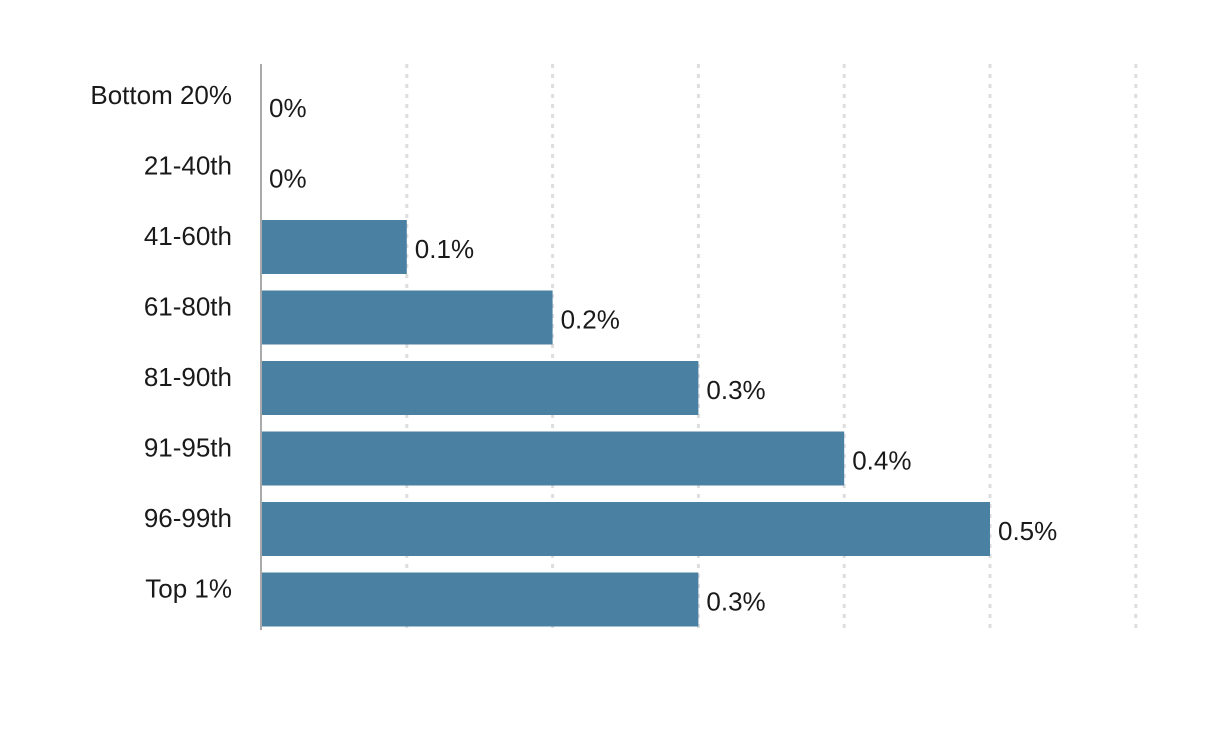  What do you see at coordinates (590, 319) in the screenshot?
I see `value-label: 0.2%` at bounding box center [590, 319].